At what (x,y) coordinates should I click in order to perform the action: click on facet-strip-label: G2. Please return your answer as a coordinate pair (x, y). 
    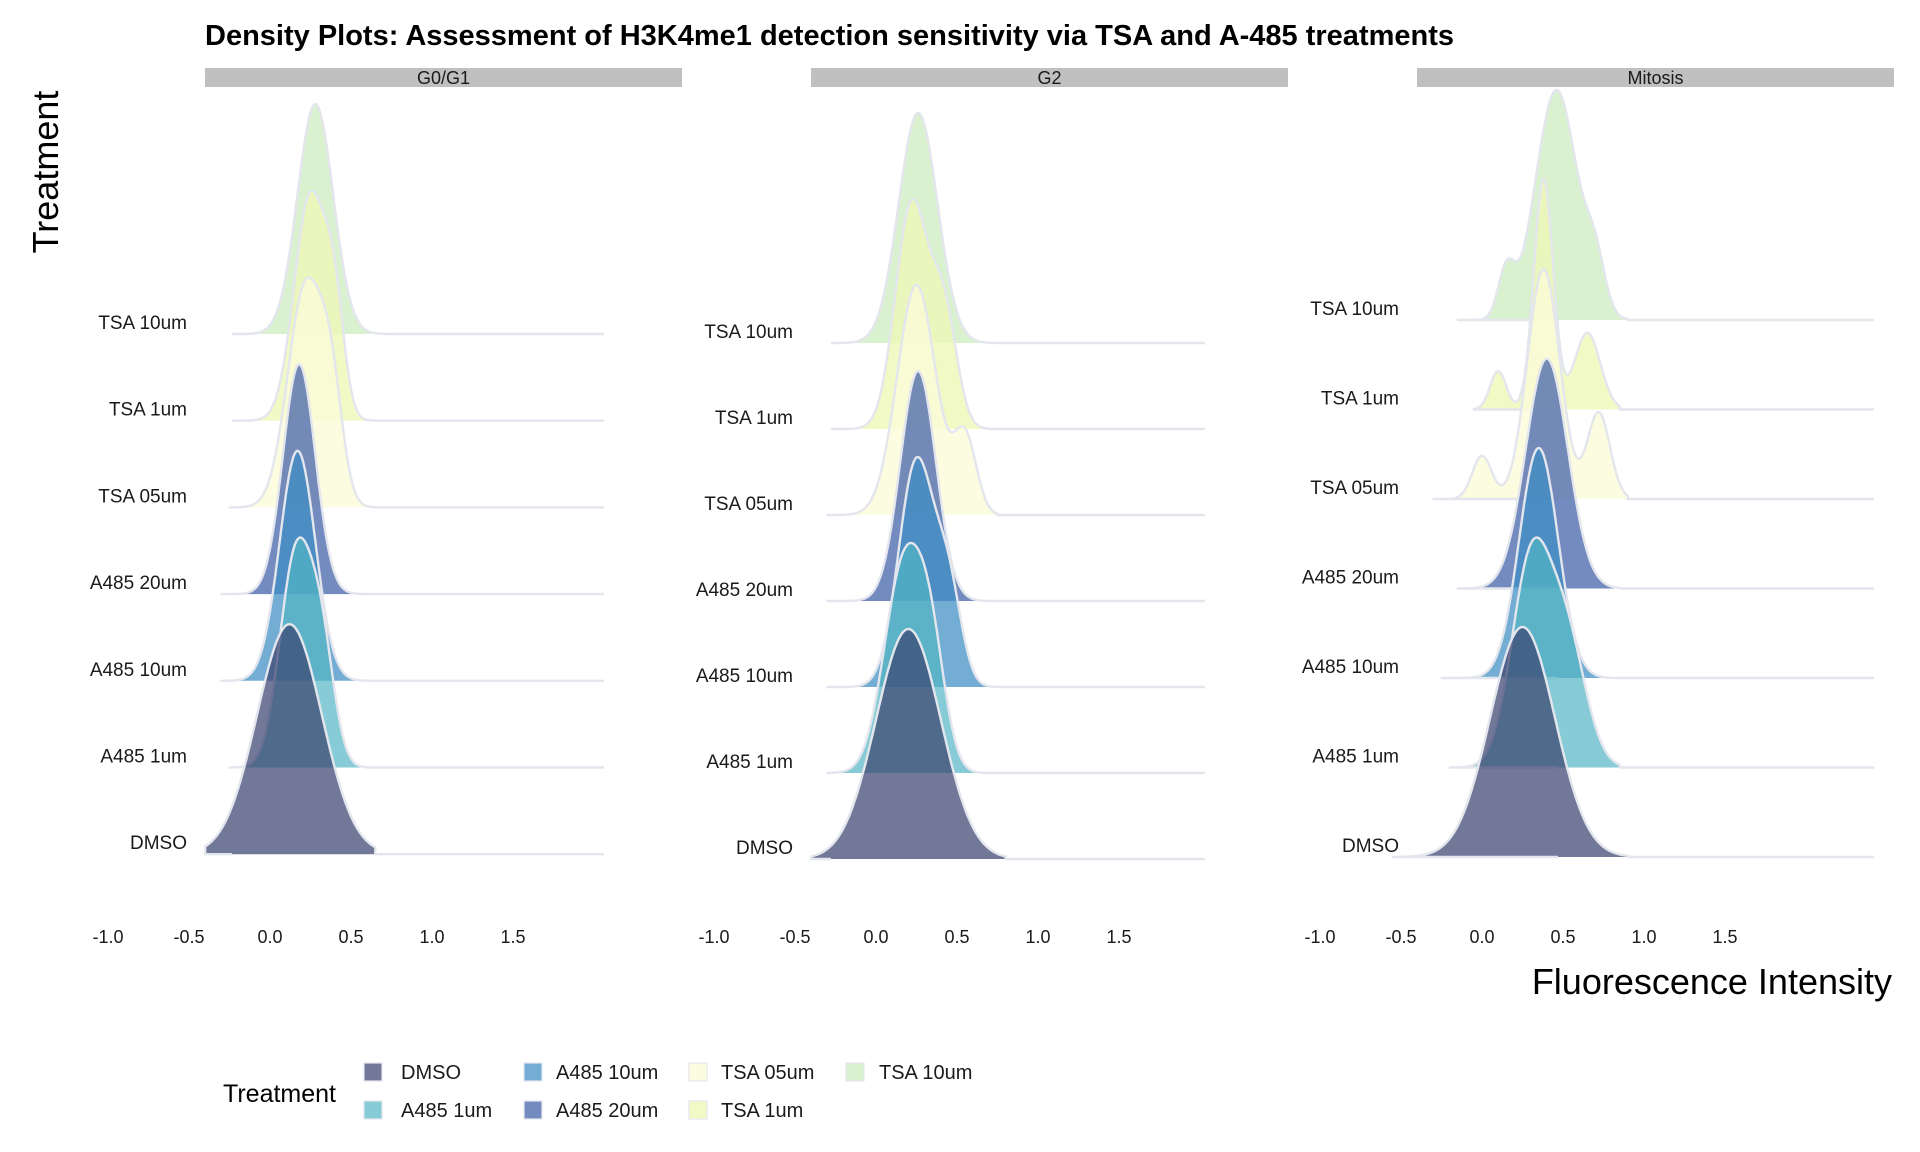
    Looking at the image, I should click on (1049, 78).